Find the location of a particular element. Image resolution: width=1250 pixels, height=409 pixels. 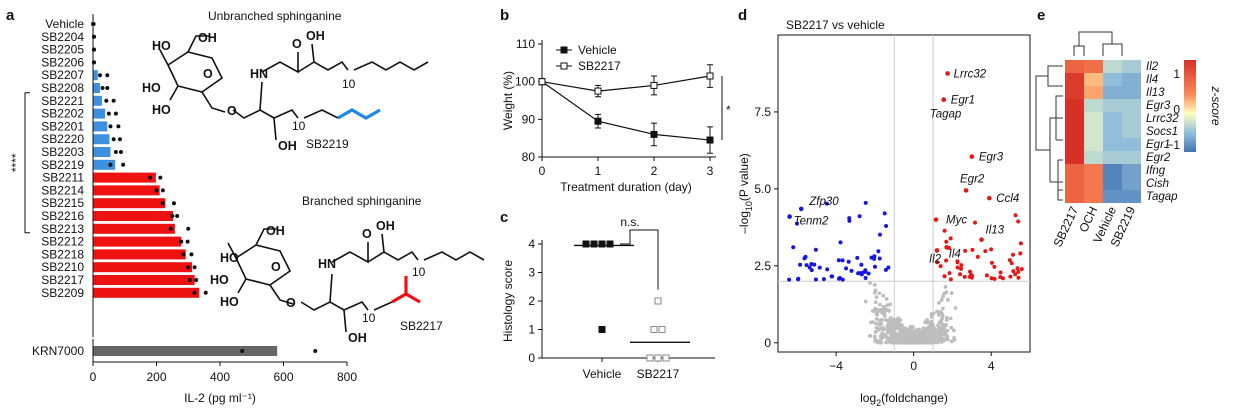

bar-label: SB2221 is located at coordinates (62, 101).